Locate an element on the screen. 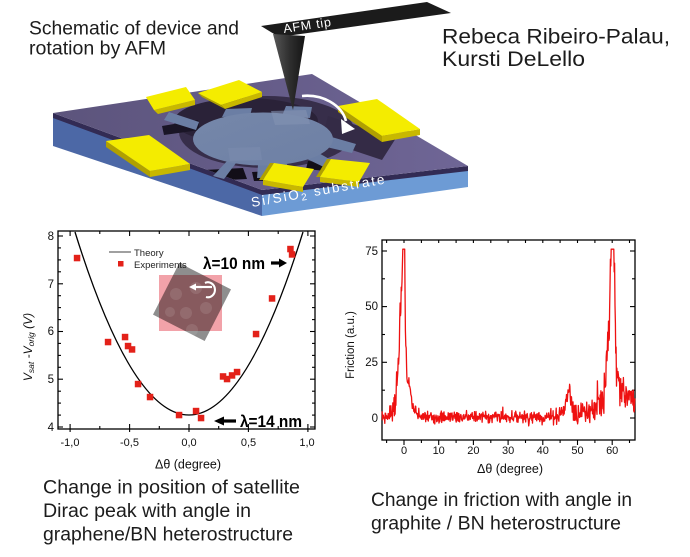  svg-text: 0,0 is located at coordinates (188, 443).